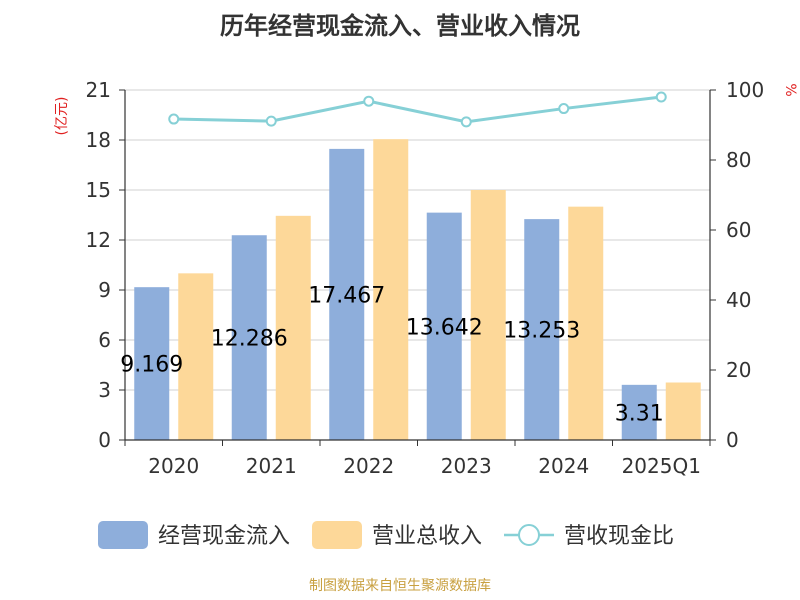 The width and height of the screenshot is (800, 600). What do you see at coordinates (104, 440) in the screenshot?
I see `left-tick-label: 0` at bounding box center [104, 440].